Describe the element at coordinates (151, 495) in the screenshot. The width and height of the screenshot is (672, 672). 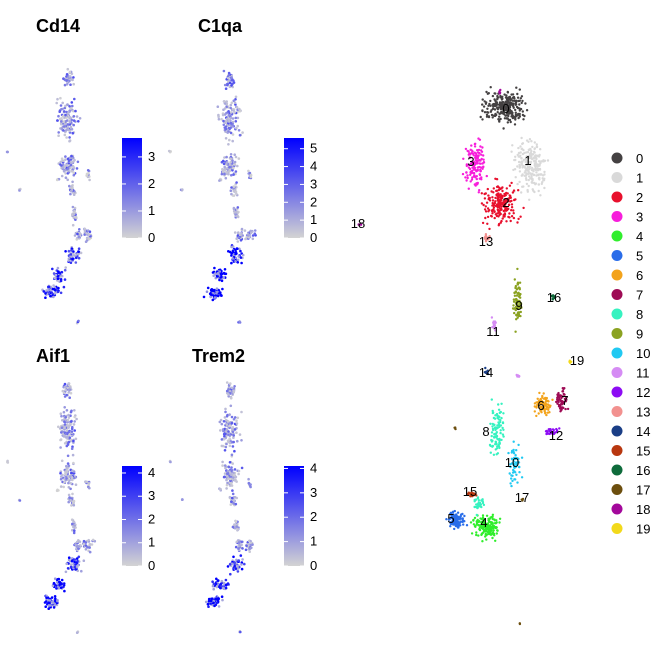
I see `colorbar-tick-label: 3` at that location.